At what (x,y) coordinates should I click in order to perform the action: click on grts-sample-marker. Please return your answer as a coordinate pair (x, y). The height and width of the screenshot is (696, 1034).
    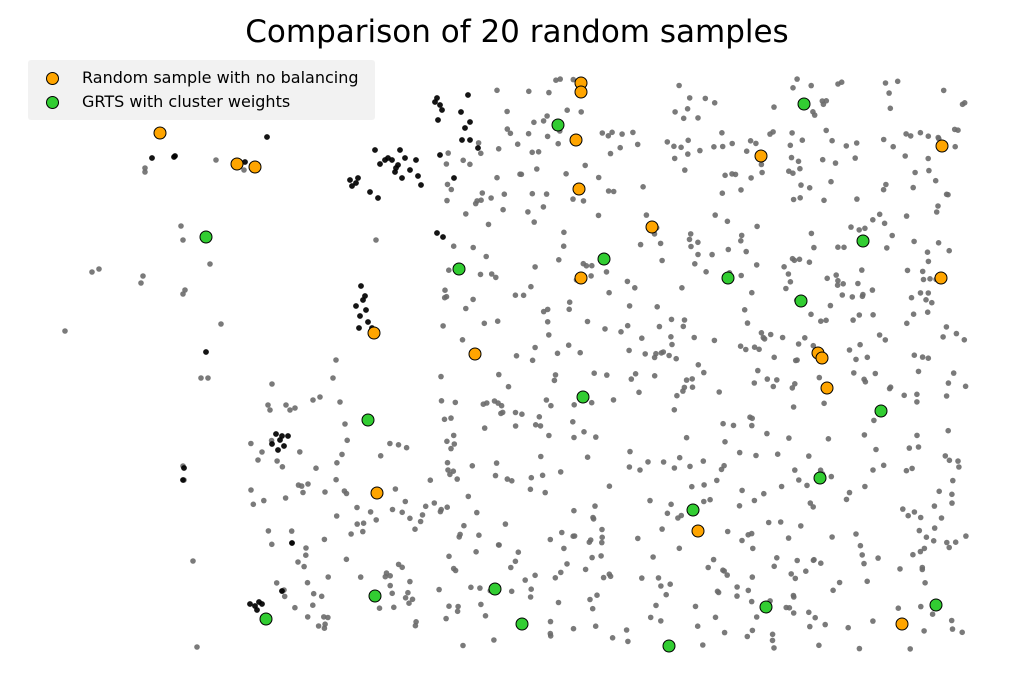
    Looking at the image, I should click on (936, 605).